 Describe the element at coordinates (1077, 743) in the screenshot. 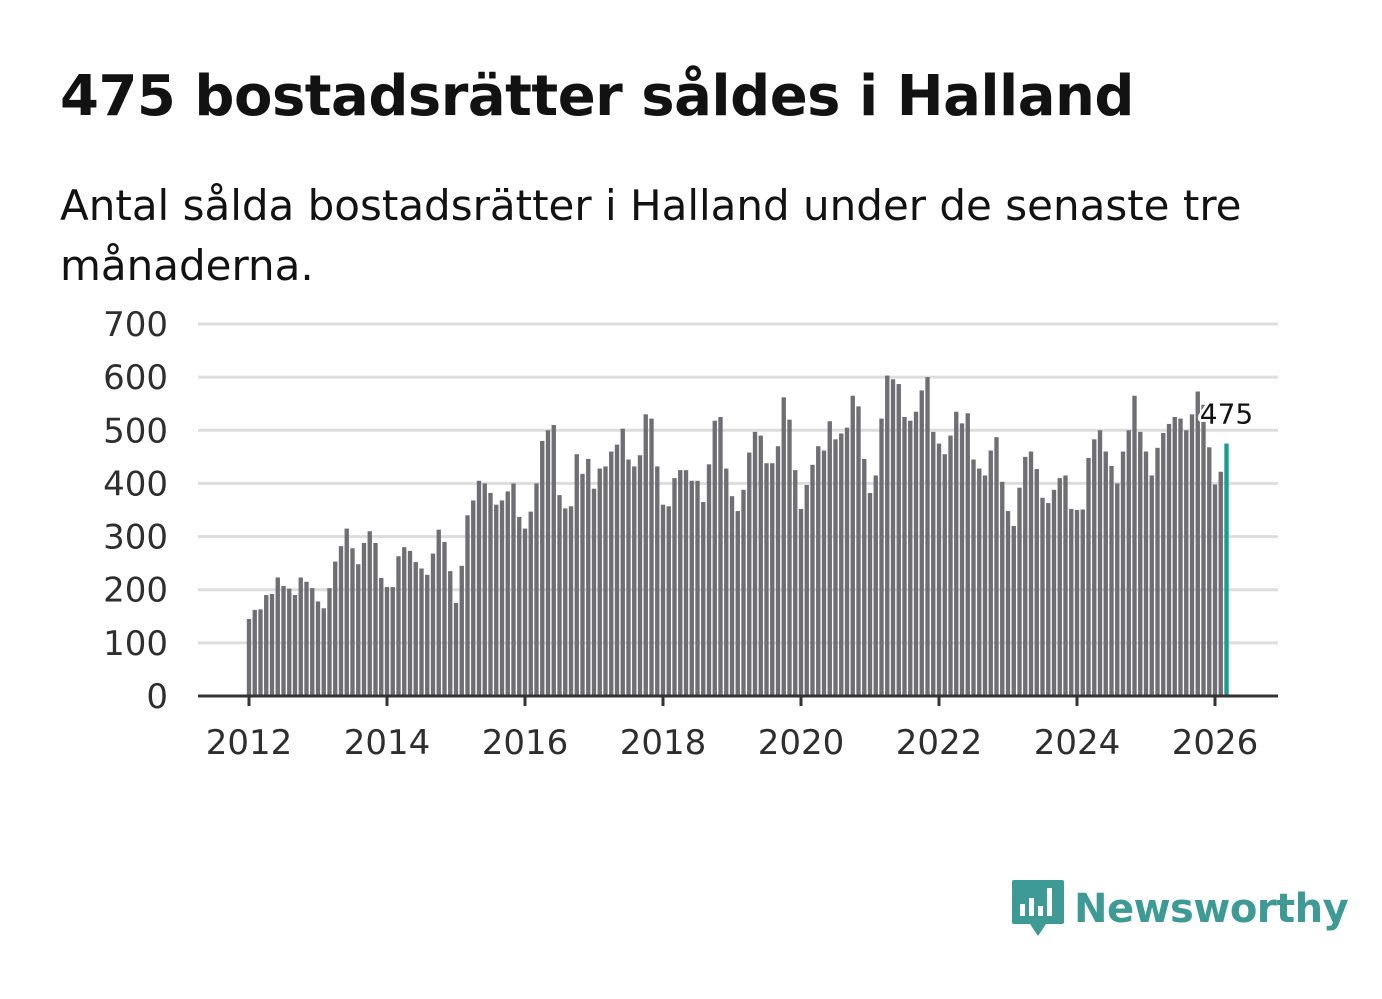

I see `x-tick-label-2024: 2024` at that location.